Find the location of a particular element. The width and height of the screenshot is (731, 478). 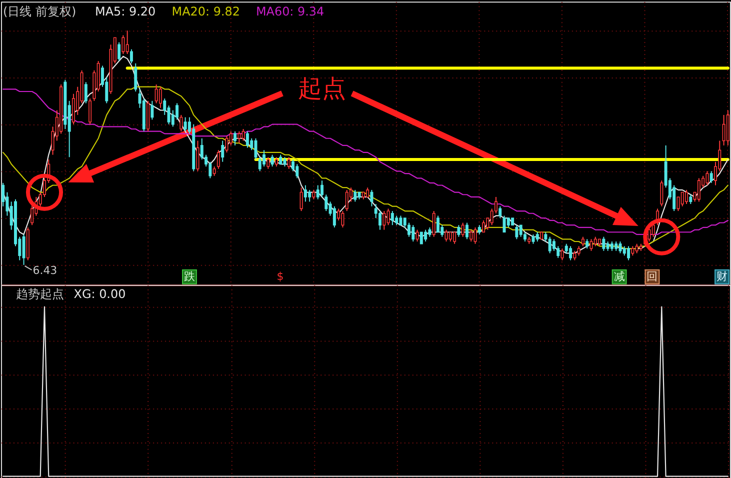

chart-title: 趋势起点 is located at coordinates (40, 293).